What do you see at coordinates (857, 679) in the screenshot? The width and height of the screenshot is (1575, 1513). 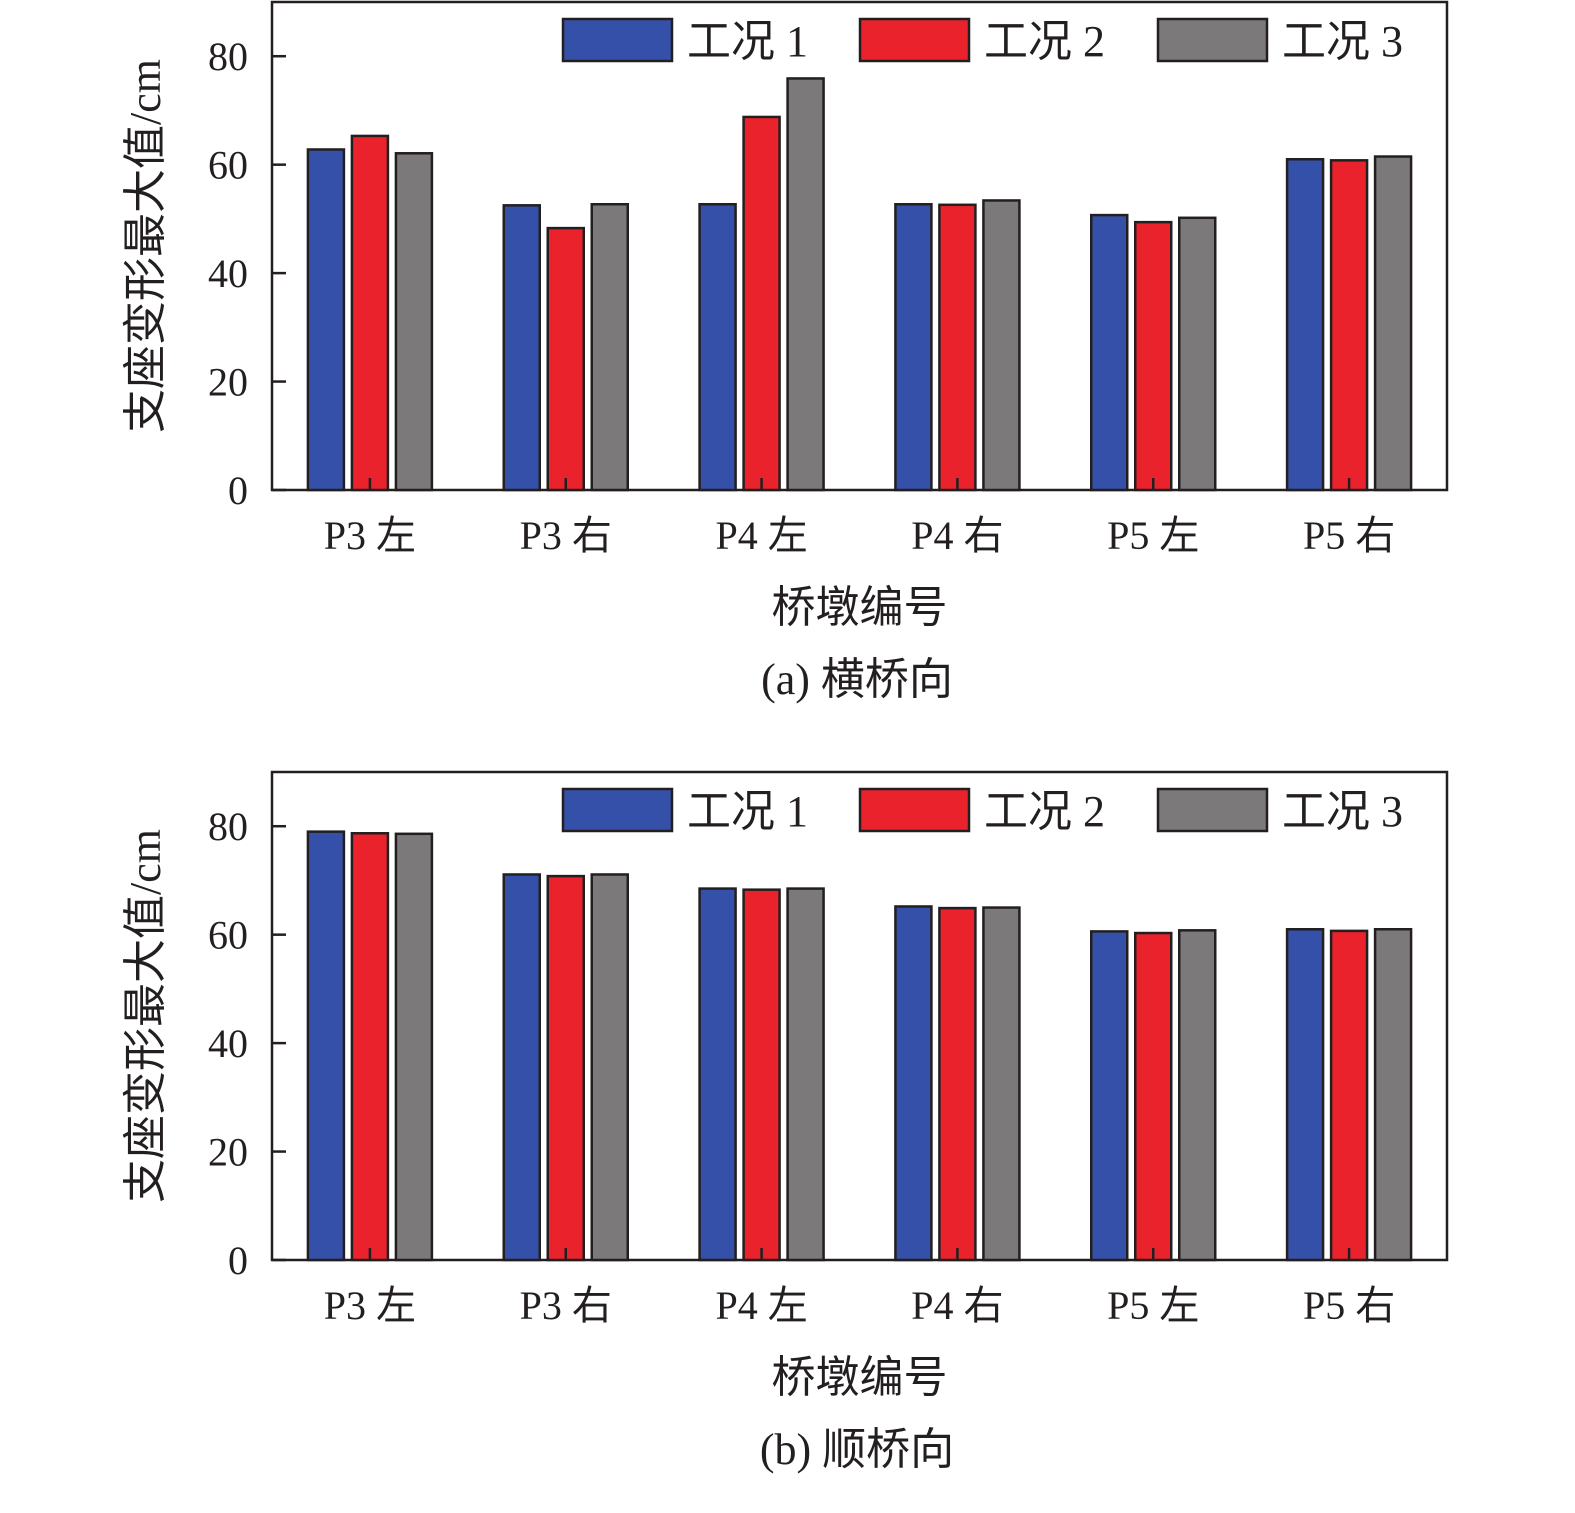 I see `figure-caption: (a) 横桥向` at bounding box center [857, 679].